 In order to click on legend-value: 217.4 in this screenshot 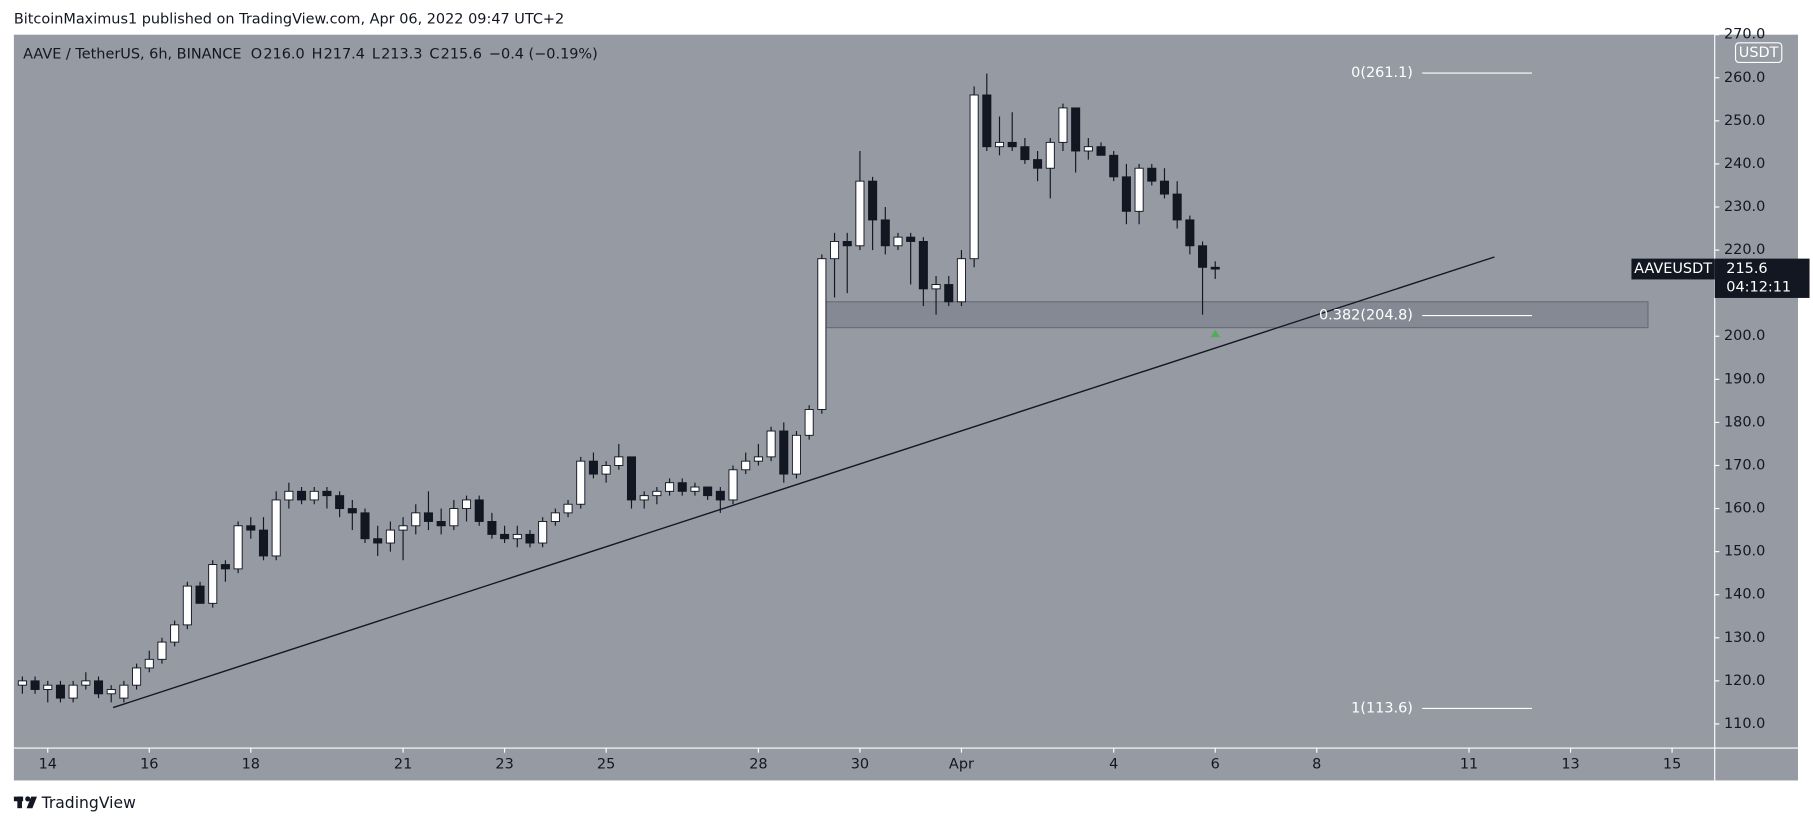, I will do `click(344, 54)`.